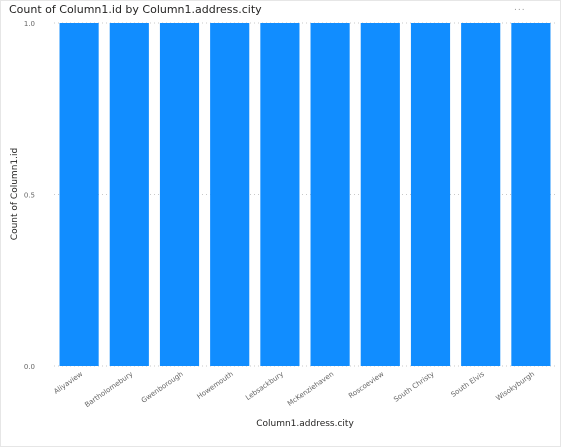 The width and height of the screenshot is (561, 447). Describe the element at coordinates (305, 424) in the screenshot. I see `x-axis-title: Column1.address.city` at that location.